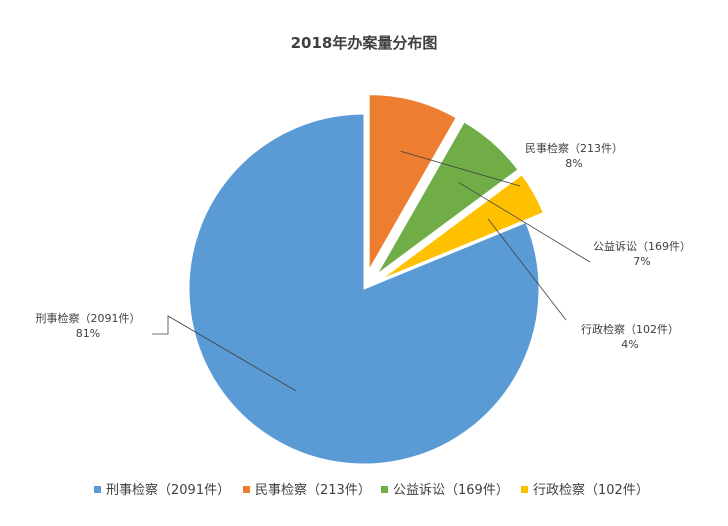 The height and width of the screenshot is (526, 728). What do you see at coordinates (591, 490) in the screenshot?
I see `legend-label-4: 行政检察（102件）` at bounding box center [591, 490].